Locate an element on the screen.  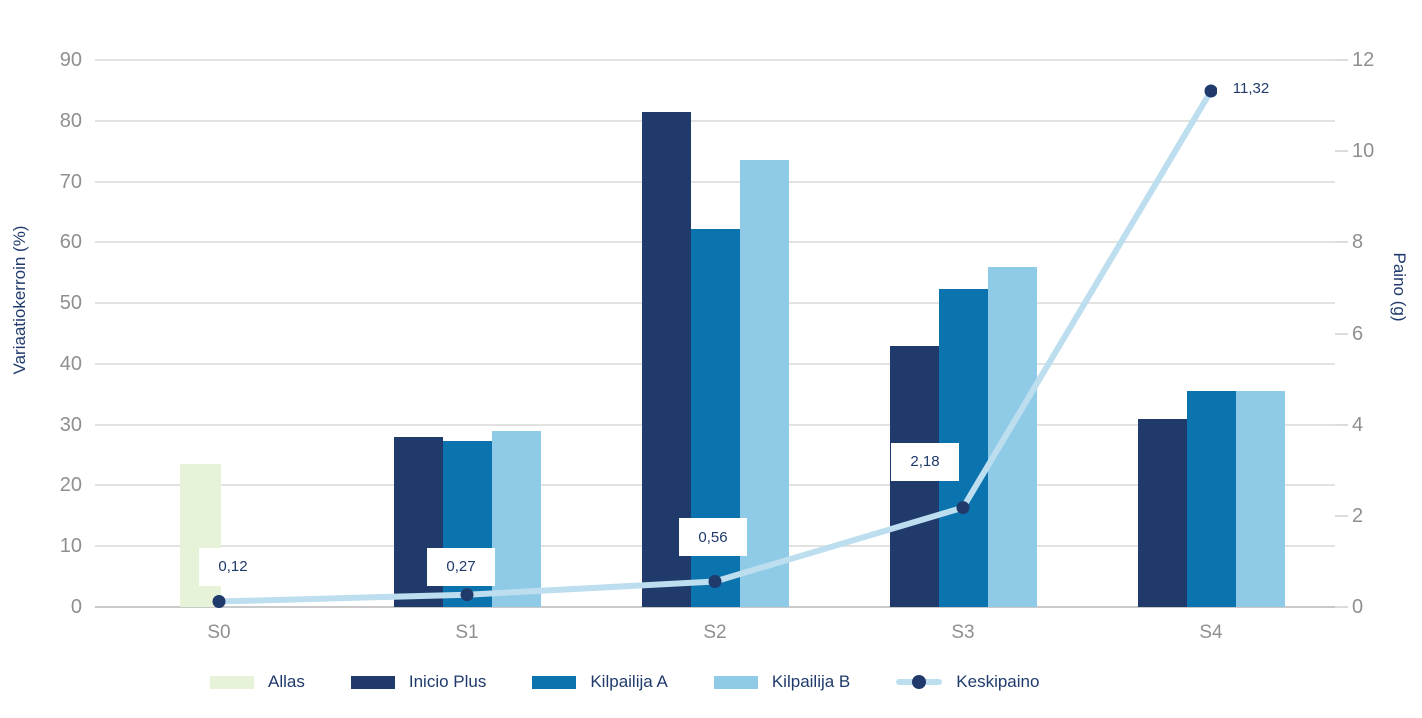
data-label-s1: 0,27 is located at coordinates (461, 566).